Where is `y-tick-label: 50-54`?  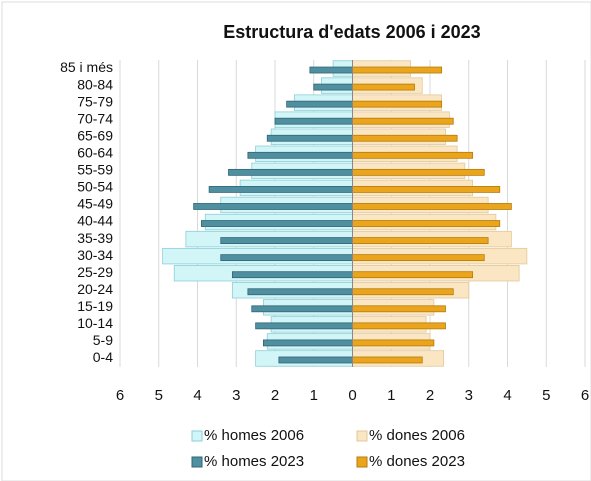 y-tick-label: 50-54 is located at coordinates (95, 187).